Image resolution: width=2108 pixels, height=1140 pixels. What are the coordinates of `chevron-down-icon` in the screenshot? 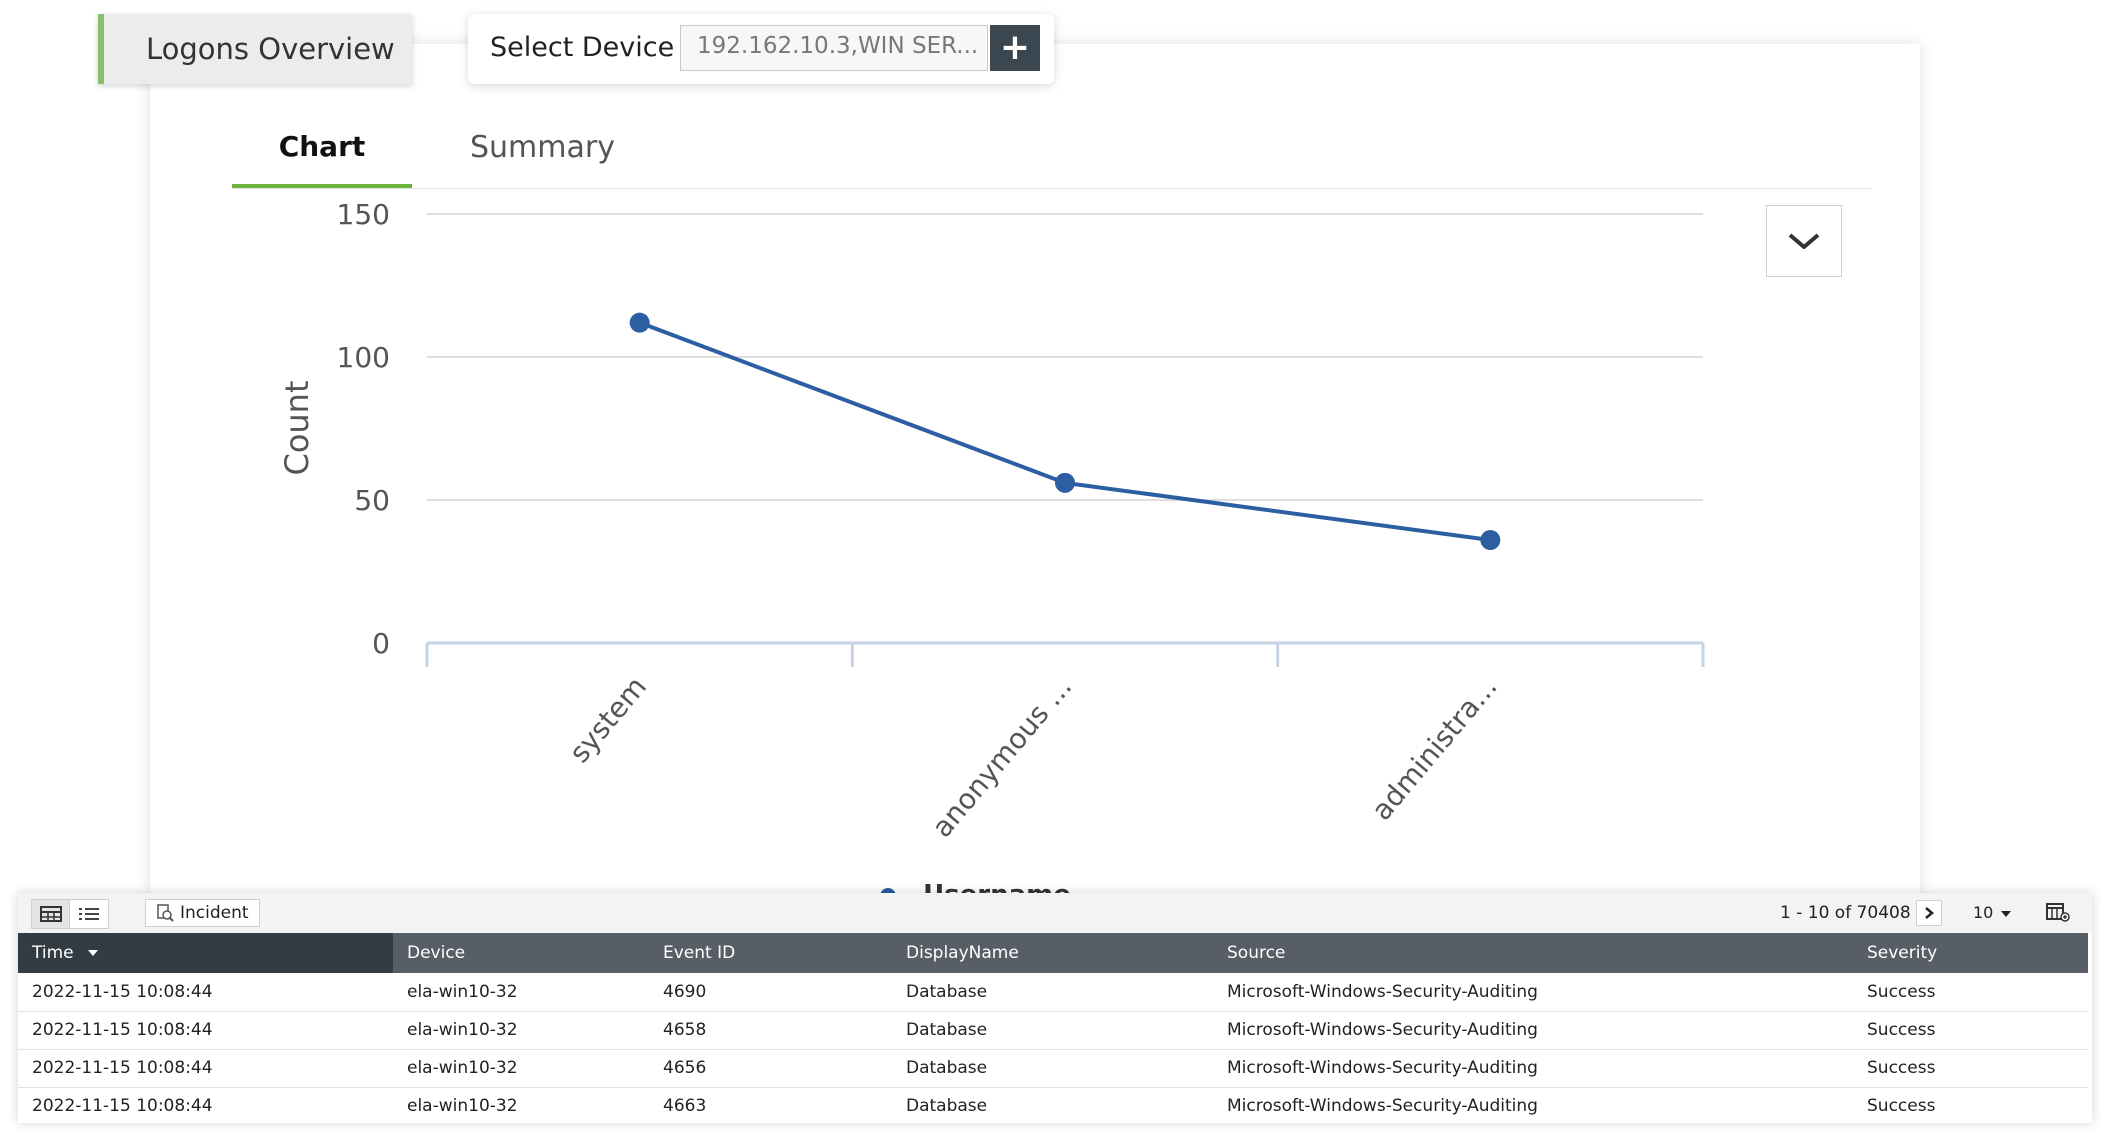 It's located at (1804, 241).